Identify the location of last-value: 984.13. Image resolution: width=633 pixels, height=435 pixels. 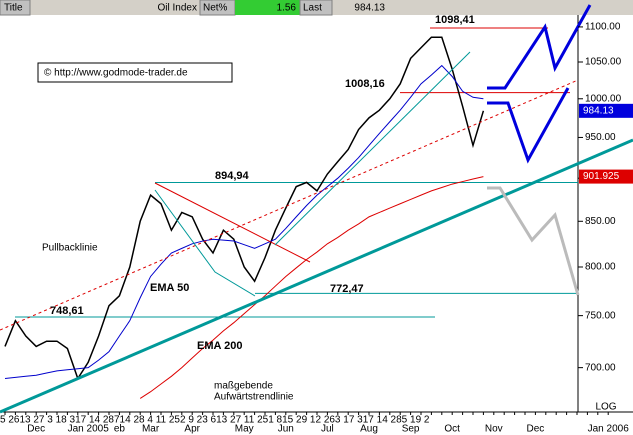
(369, 8).